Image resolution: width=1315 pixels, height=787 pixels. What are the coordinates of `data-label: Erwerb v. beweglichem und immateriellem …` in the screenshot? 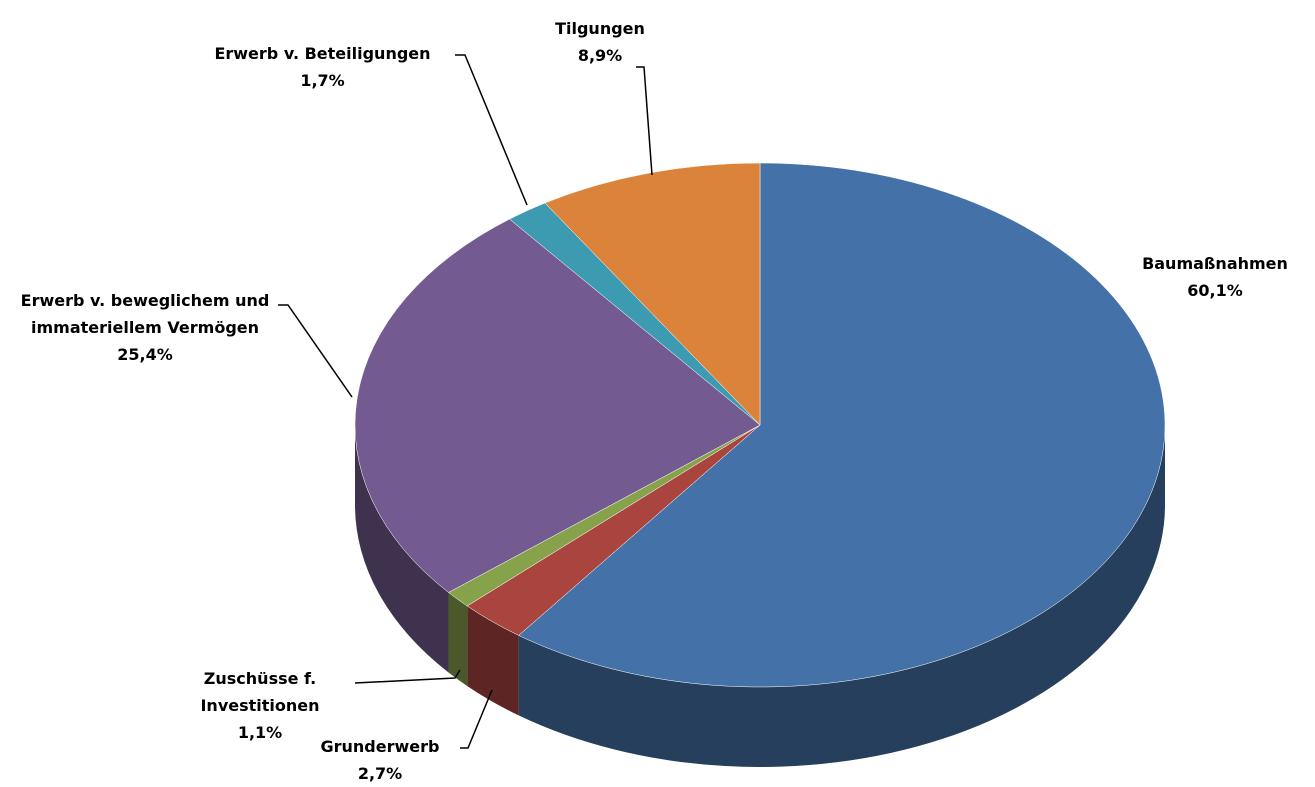 It's located at (145, 327).